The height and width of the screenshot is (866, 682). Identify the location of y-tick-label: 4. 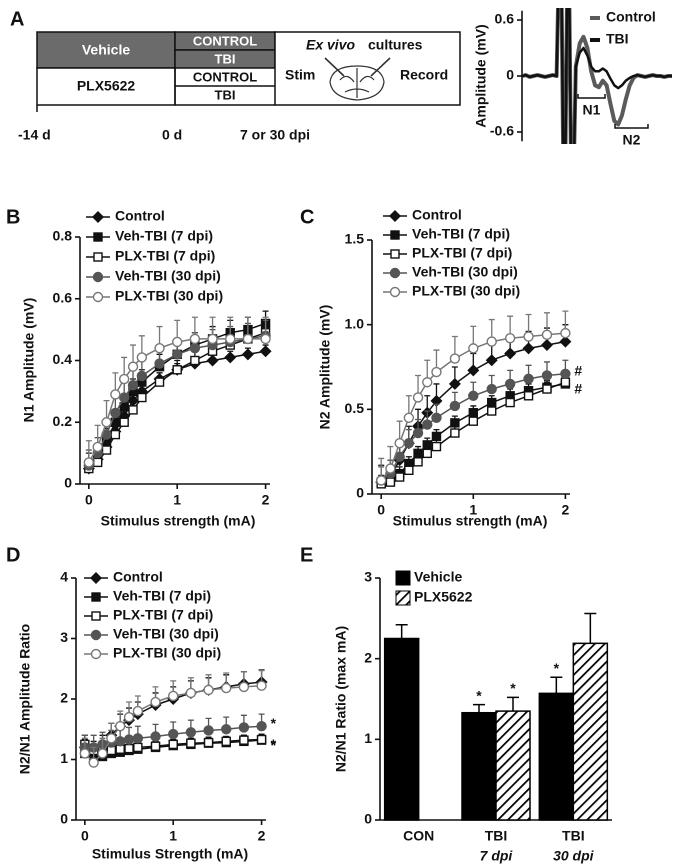
(64, 577).